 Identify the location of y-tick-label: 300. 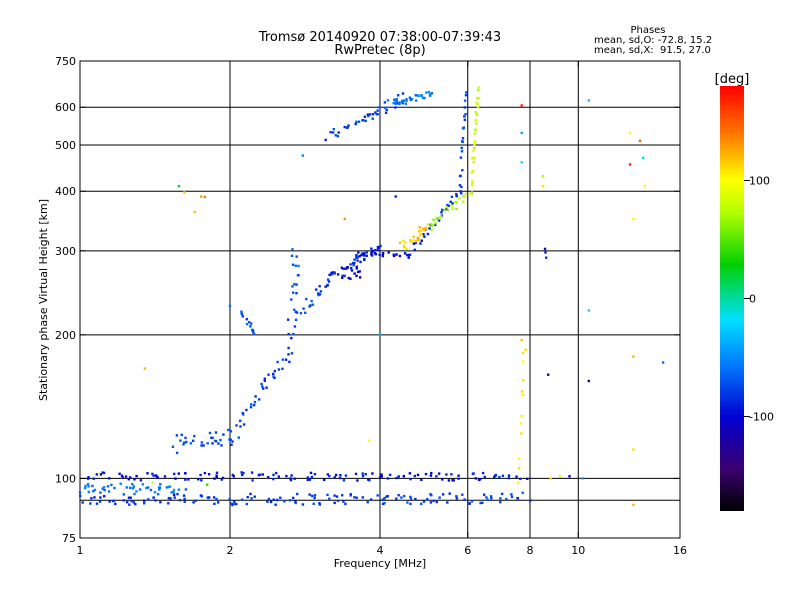
(65, 251).